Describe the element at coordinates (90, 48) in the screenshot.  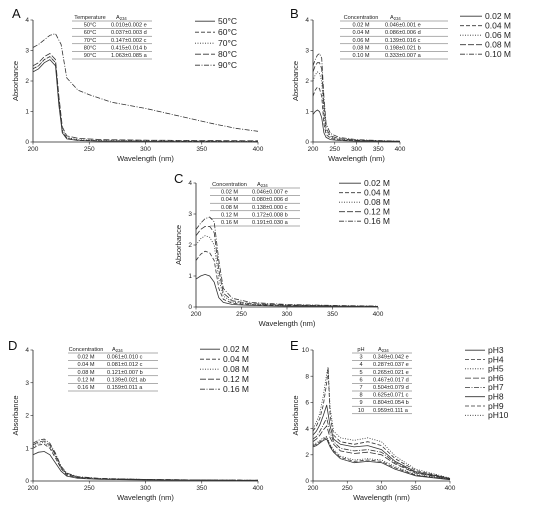
I see `table-cell: 80°C` at that location.